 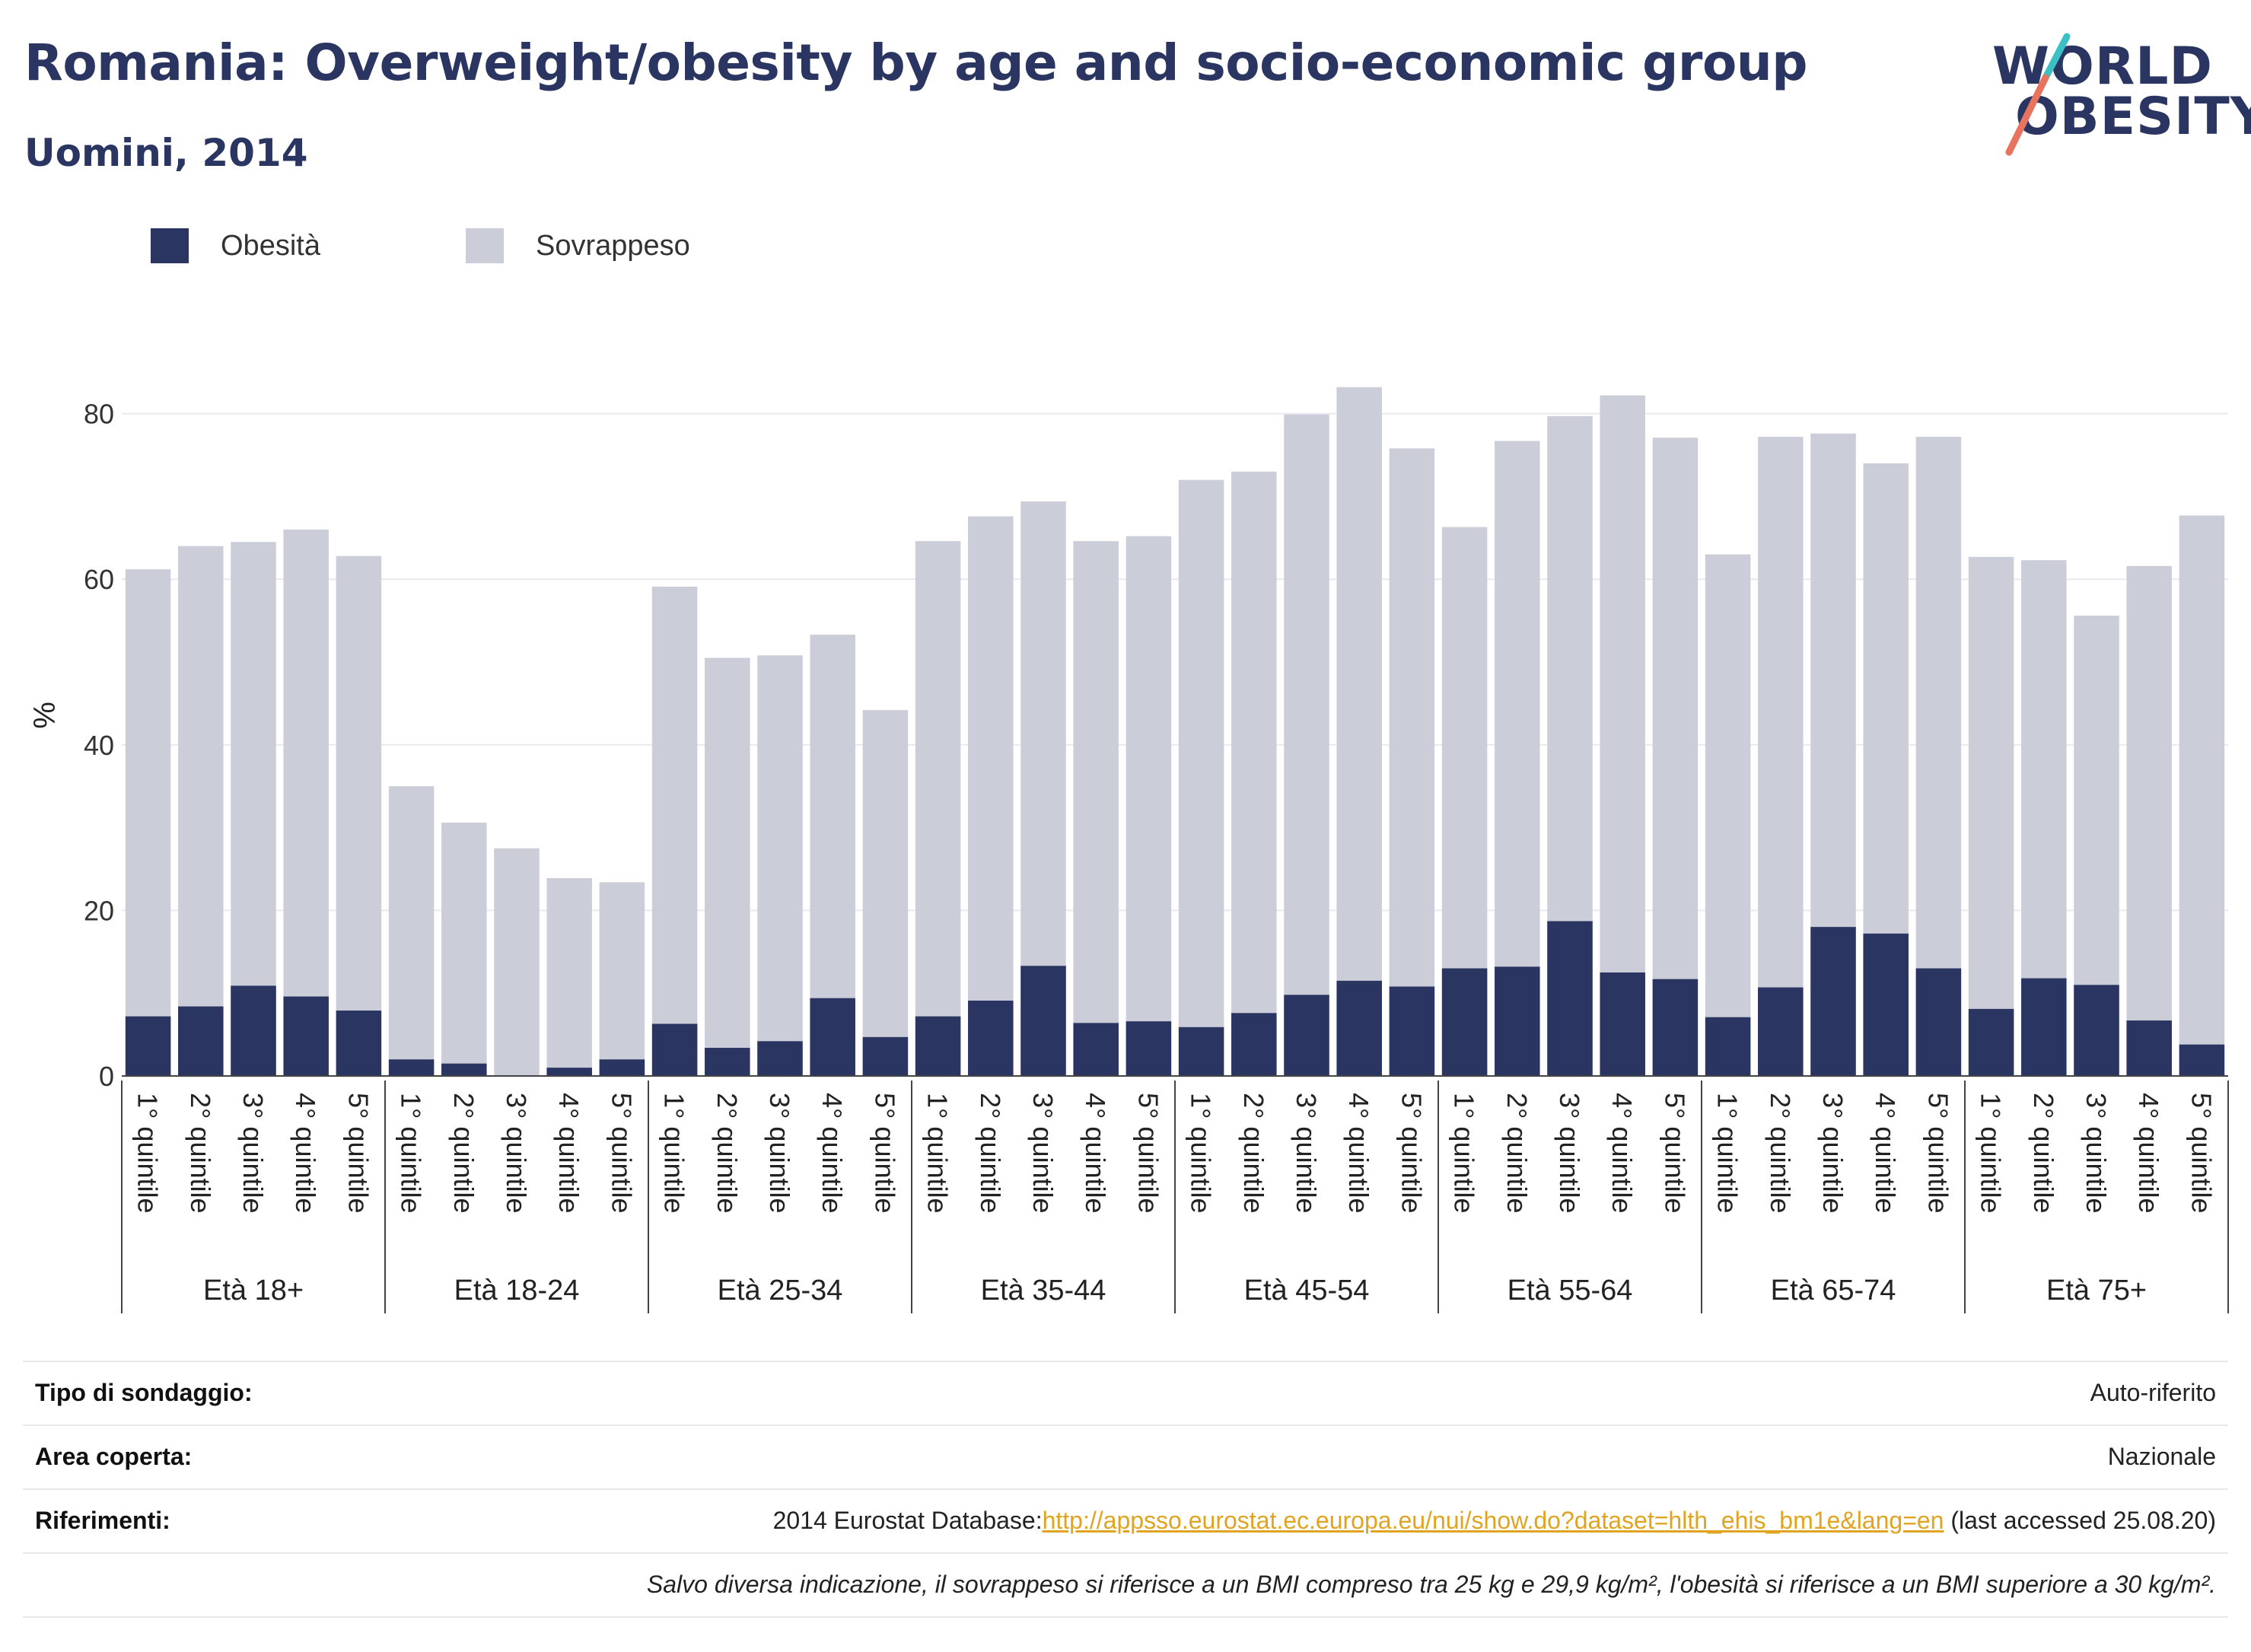 What do you see at coordinates (2102, 67) in the screenshot?
I see `logo-line-1: WORLD` at bounding box center [2102, 67].